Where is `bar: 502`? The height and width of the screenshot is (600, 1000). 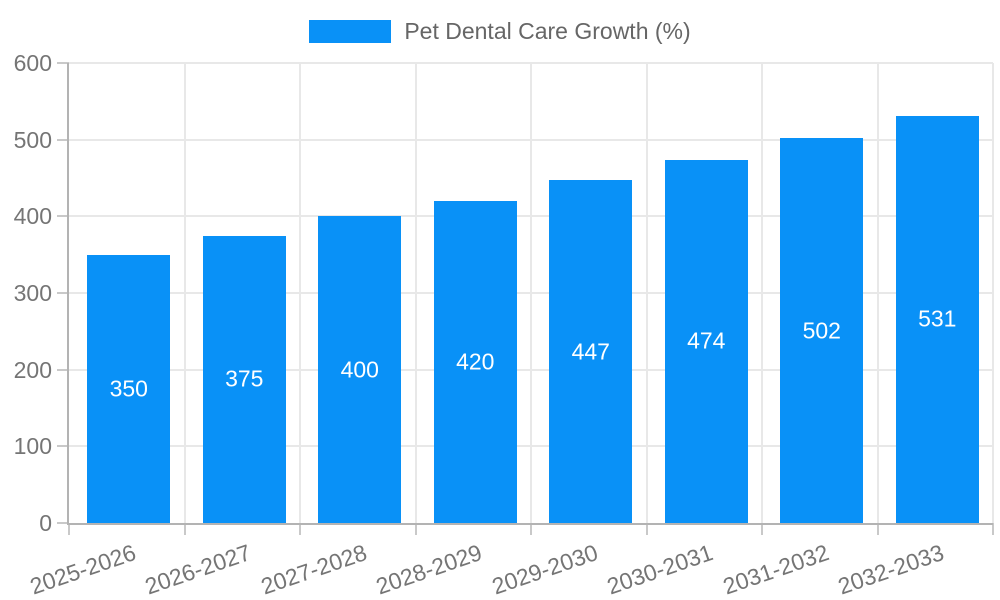
bar: 502 is located at coordinates (822, 330).